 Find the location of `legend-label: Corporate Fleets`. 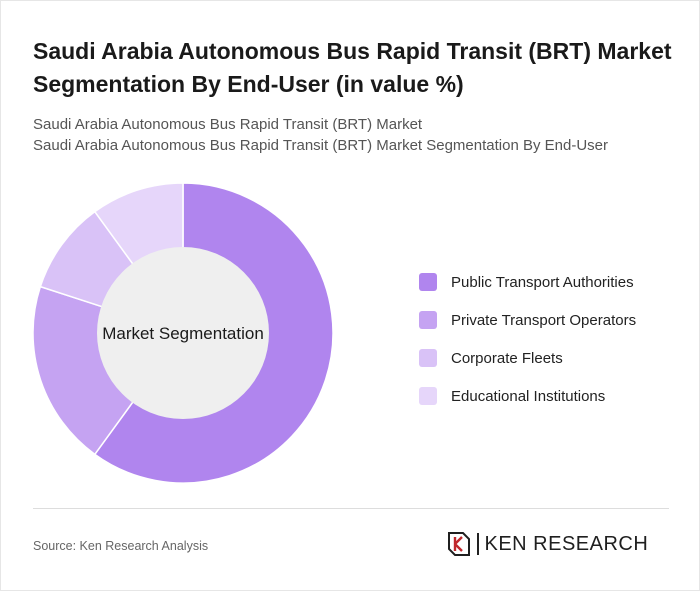

legend-label: Corporate Fleets is located at coordinates (507, 358).